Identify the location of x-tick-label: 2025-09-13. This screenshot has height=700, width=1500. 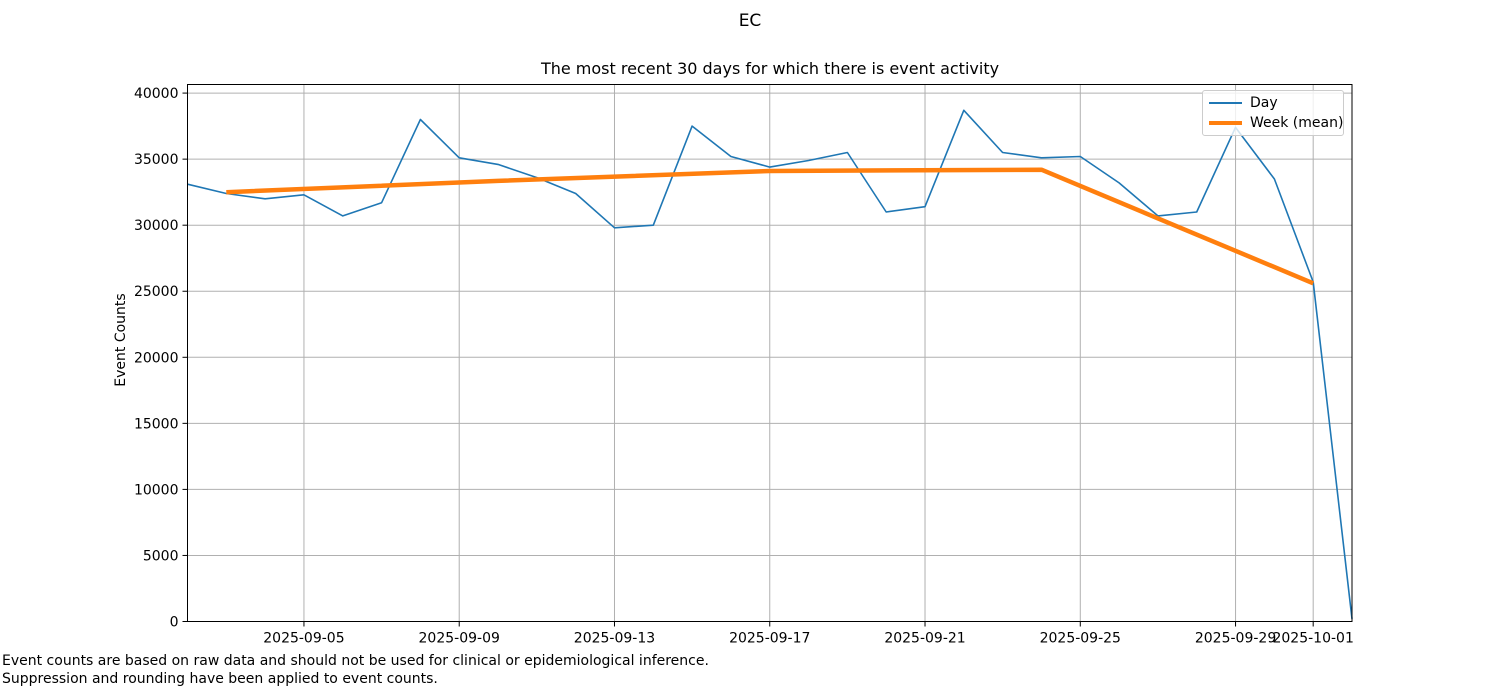
(614, 639).